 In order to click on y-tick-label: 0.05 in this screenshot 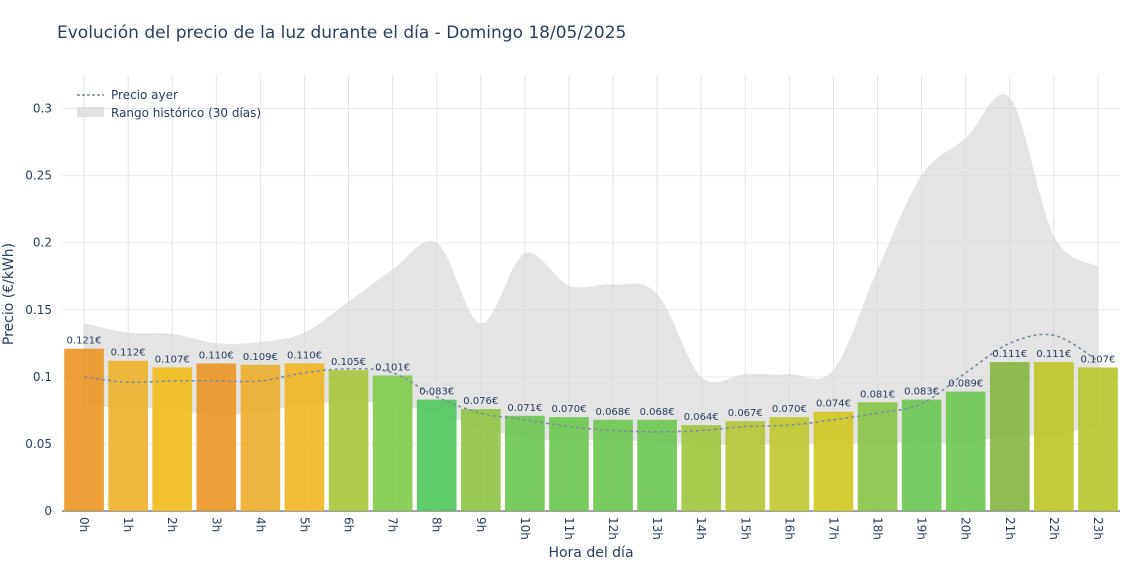, I will do `click(38, 444)`.